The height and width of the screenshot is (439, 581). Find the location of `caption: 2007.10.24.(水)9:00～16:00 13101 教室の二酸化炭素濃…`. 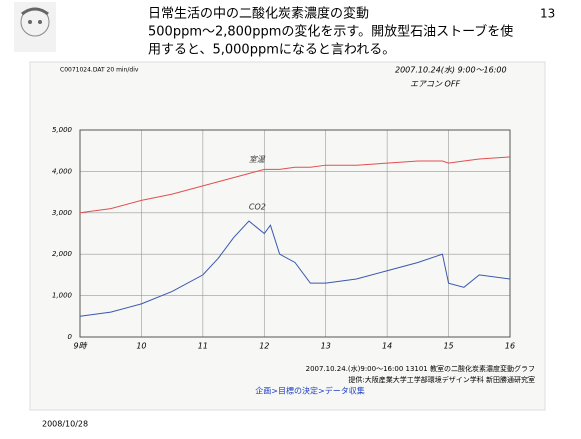

caption: 2007.10.24.(水)9:00～16:00 13101 教室の二酸化炭素濃… is located at coordinates (420, 368).